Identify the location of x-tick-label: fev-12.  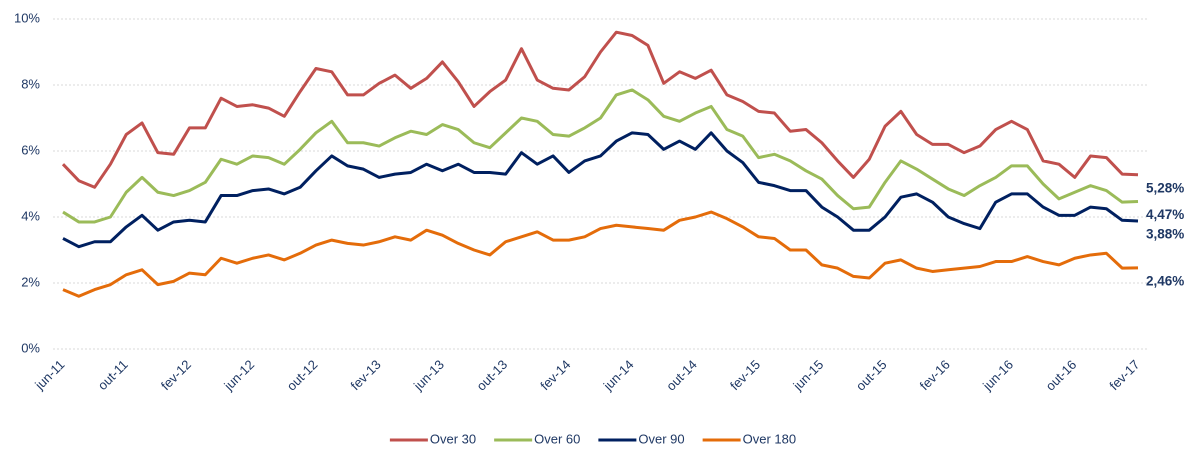
(176, 375).